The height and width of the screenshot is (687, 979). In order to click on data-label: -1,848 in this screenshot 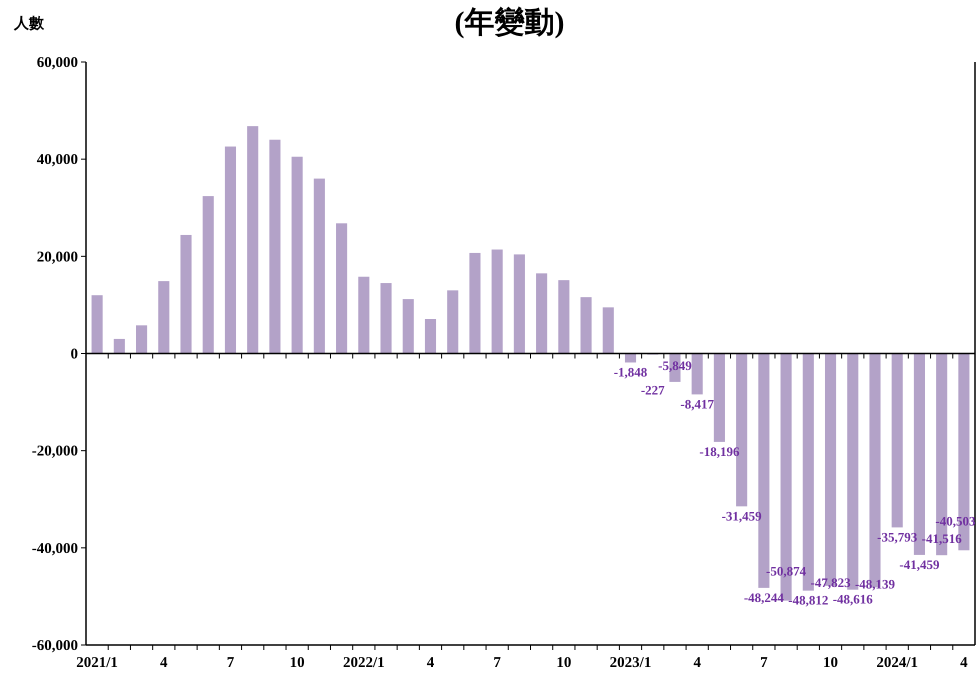, I will do `click(631, 372)`.